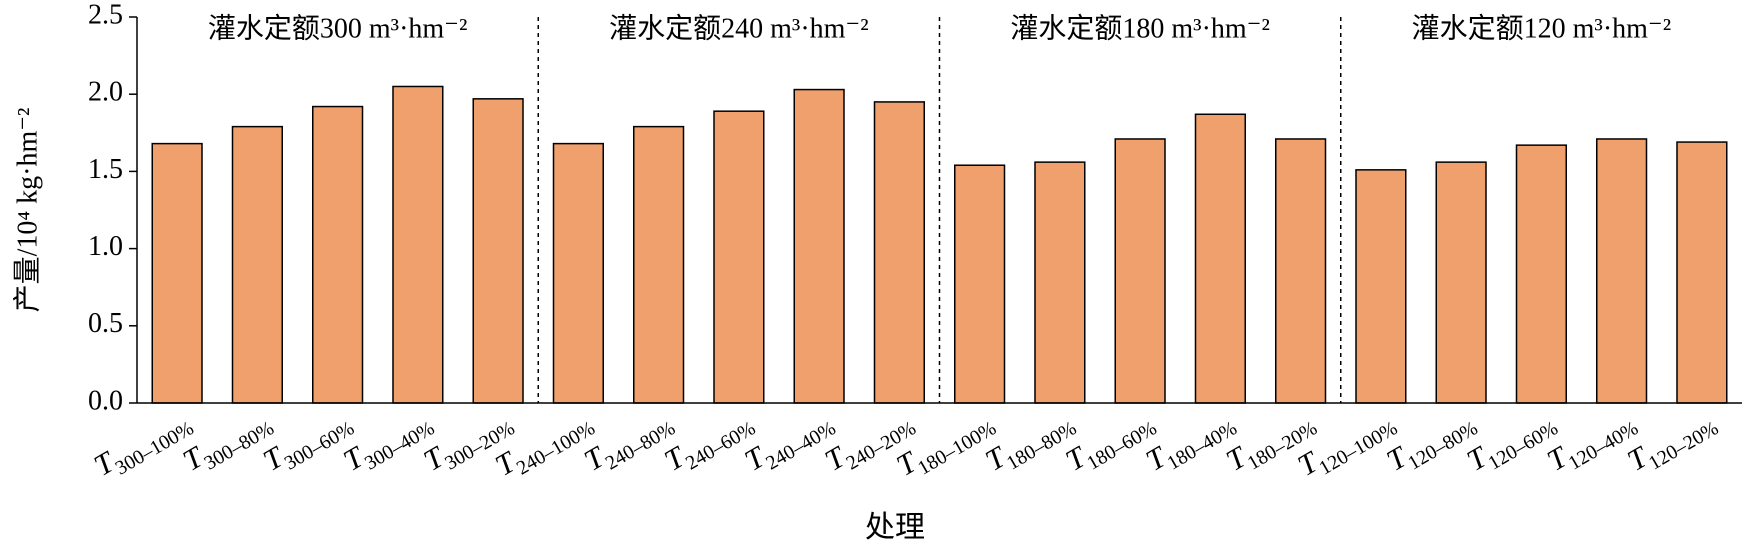 The width and height of the screenshot is (1745, 553). What do you see at coordinates (105, 246) in the screenshot?
I see `y-tick-label: 1.0` at bounding box center [105, 246].